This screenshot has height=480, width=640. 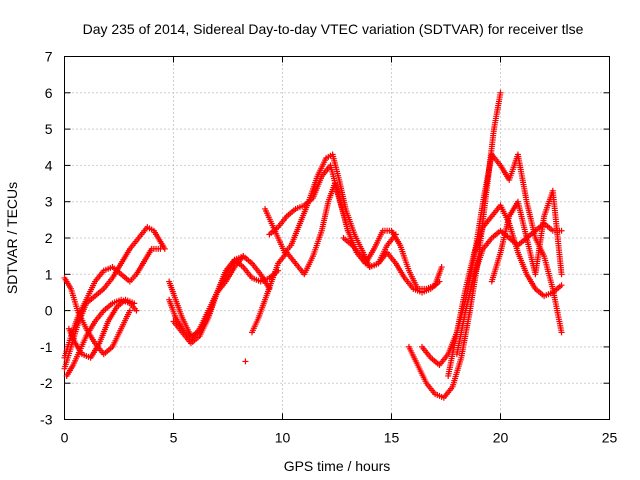 What do you see at coordinates (46, 420) in the screenshot?
I see `y-tick-label: -3` at bounding box center [46, 420].